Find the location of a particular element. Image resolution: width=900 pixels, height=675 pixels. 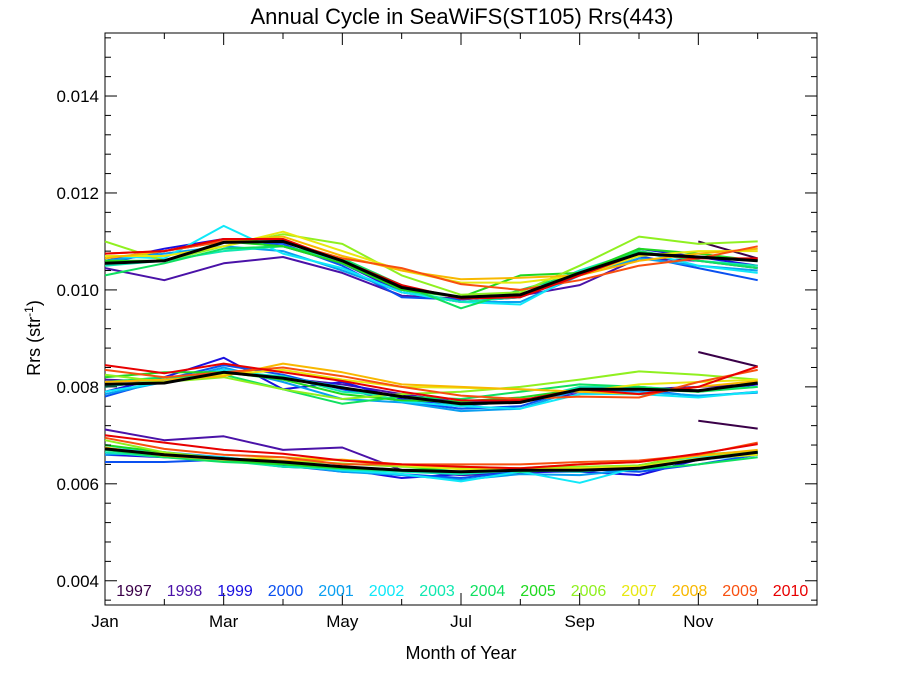

x-axis-label: Month of Year is located at coordinates (460, 653).